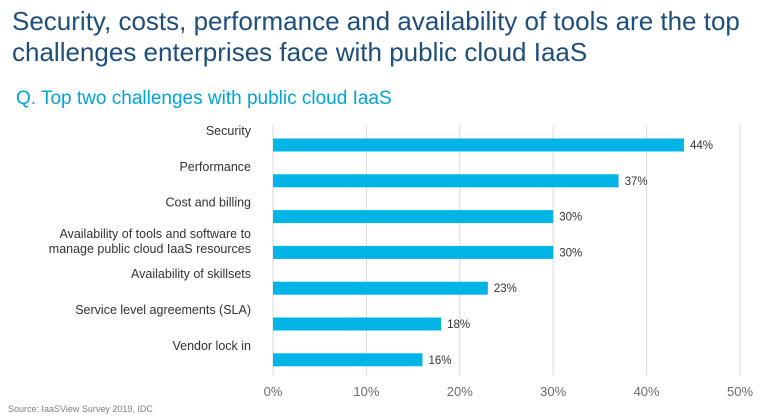 The image size is (768, 420). I want to click on category-label: Availability of skillsets, so click(191, 274).